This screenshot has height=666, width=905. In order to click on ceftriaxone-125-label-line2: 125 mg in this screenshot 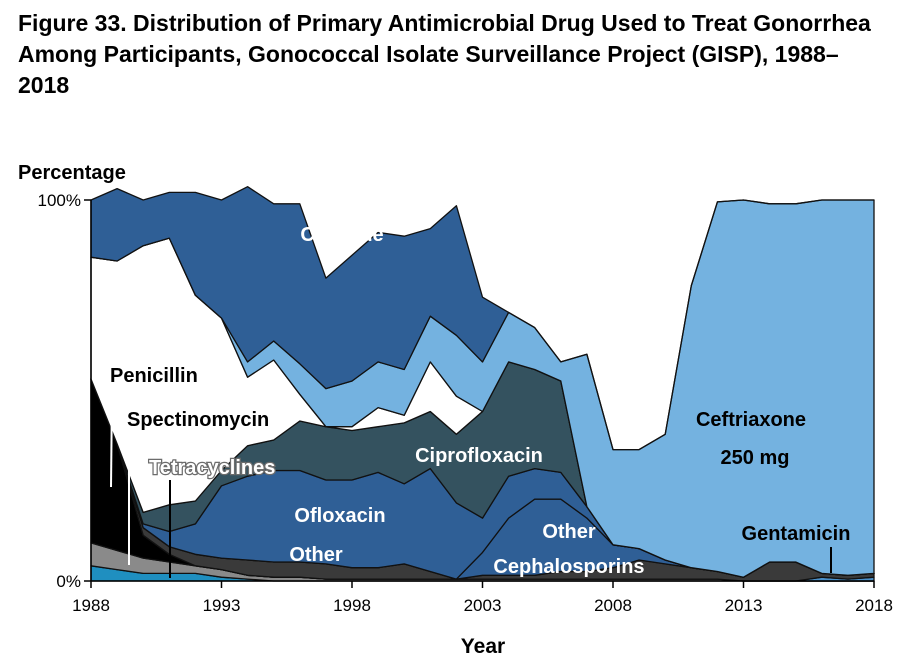, I will do `click(594, 303)`.